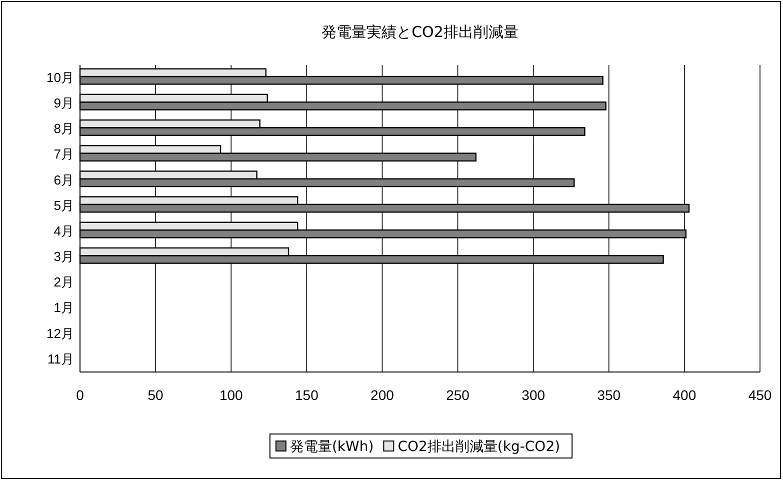 The image size is (783, 480). I want to click on y-tick-label: 9月, so click(64, 103).